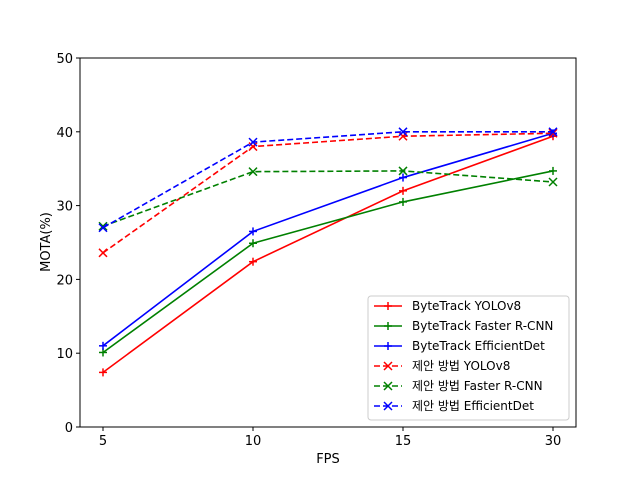 Image resolution: width=640 pixels, height=480 pixels. I want to click on y-tick-label: 0, so click(69, 428).